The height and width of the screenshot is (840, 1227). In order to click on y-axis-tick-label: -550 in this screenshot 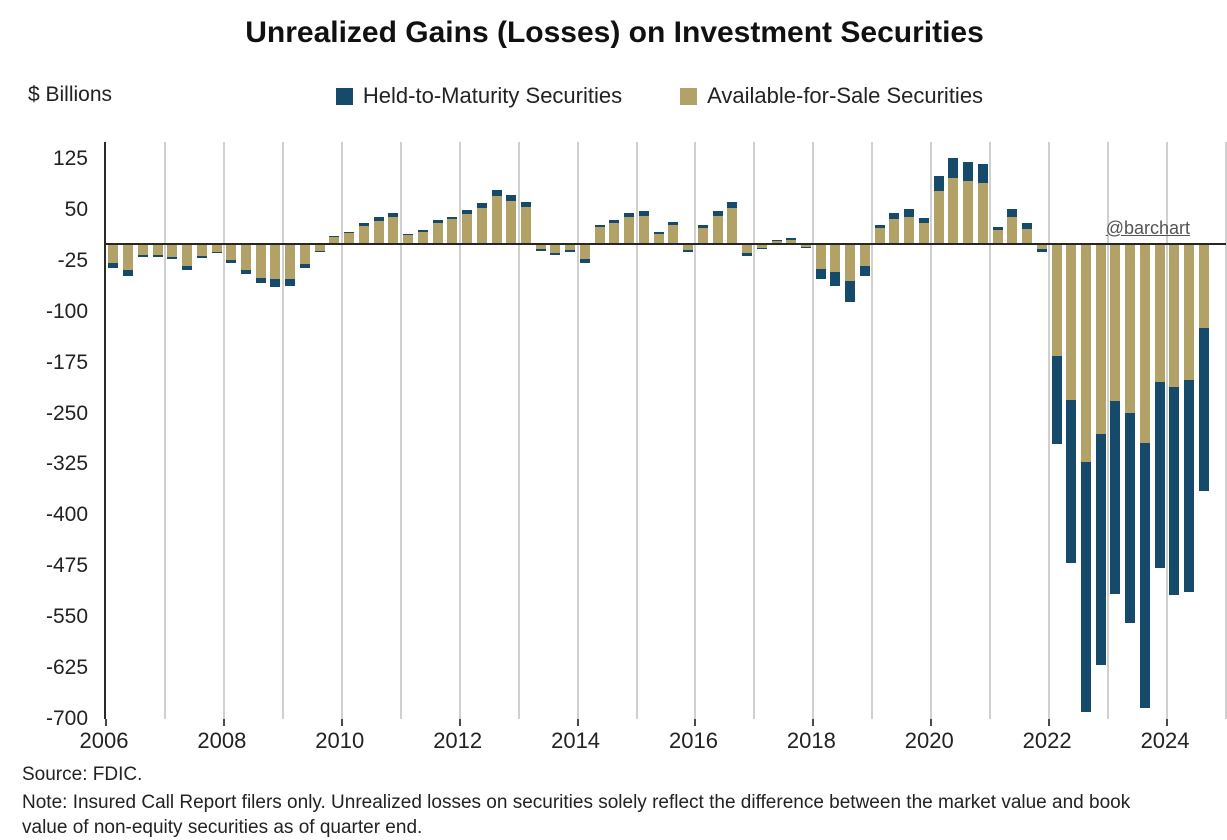, I will do `click(66, 617)`.